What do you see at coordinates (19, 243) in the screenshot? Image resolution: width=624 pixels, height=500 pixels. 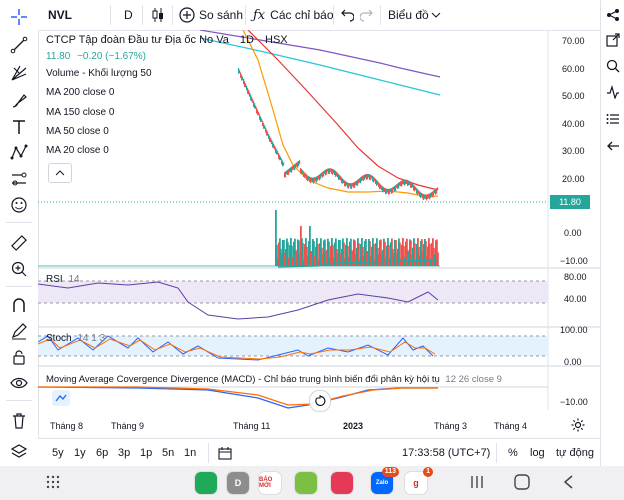 I see `ruler-icon` at bounding box center [19, 243].